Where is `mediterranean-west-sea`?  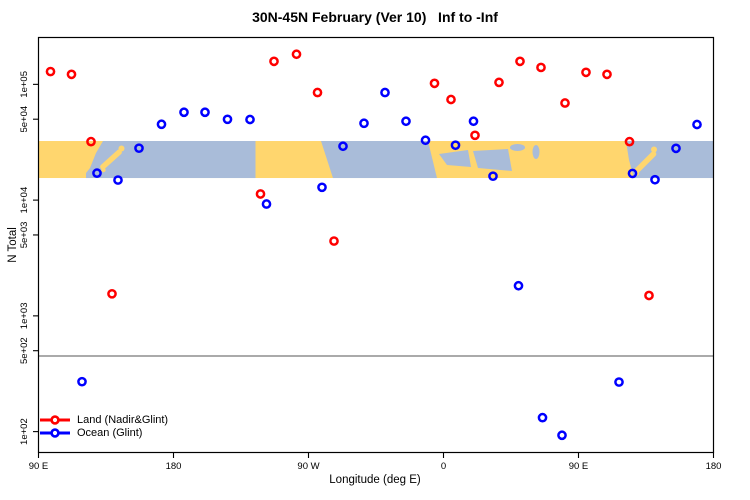
mediterranean-west-sea is located at coordinates (455, 158).